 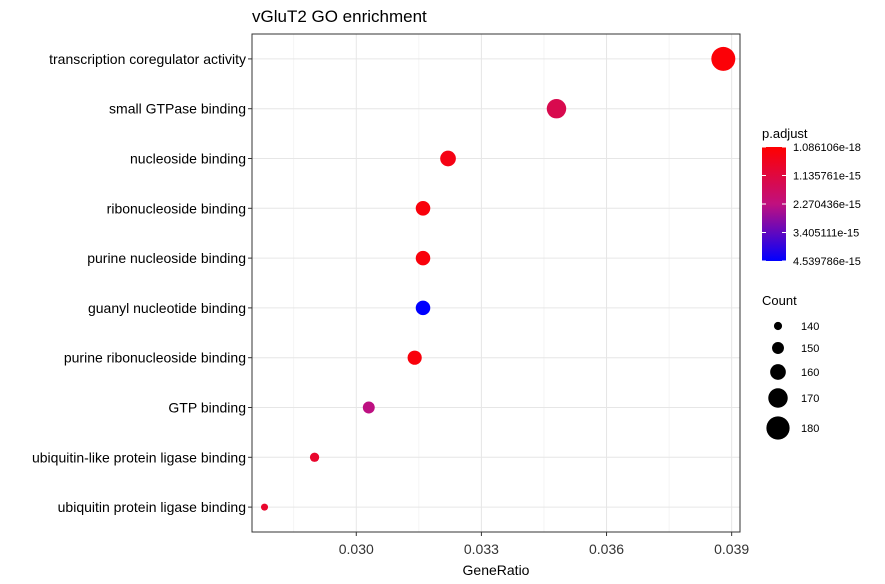 I want to click on size-legend-label: 160, so click(x=810, y=373).